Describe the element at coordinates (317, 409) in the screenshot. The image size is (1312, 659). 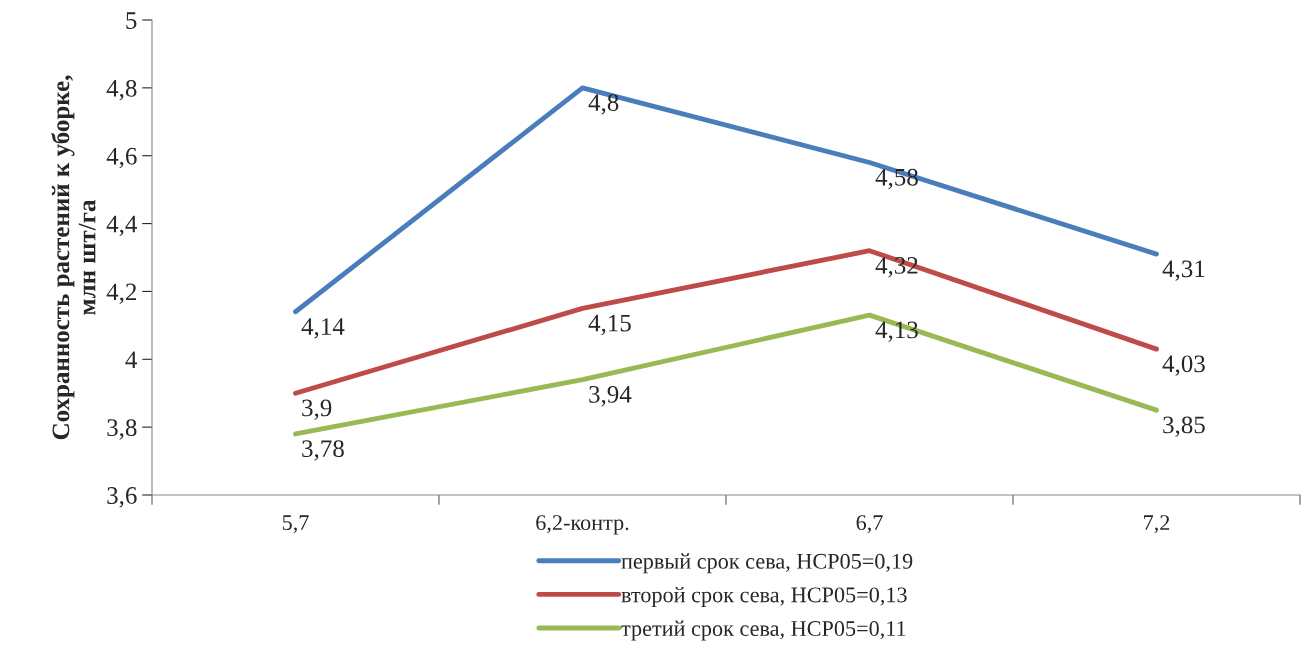
I see `data-label: 3,9` at that location.